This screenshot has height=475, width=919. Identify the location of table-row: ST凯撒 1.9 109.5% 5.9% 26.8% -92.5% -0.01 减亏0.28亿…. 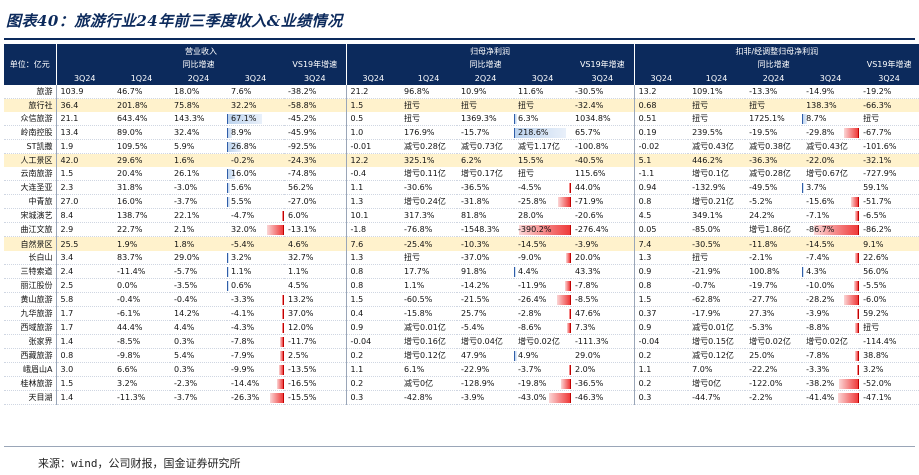
(461, 147).